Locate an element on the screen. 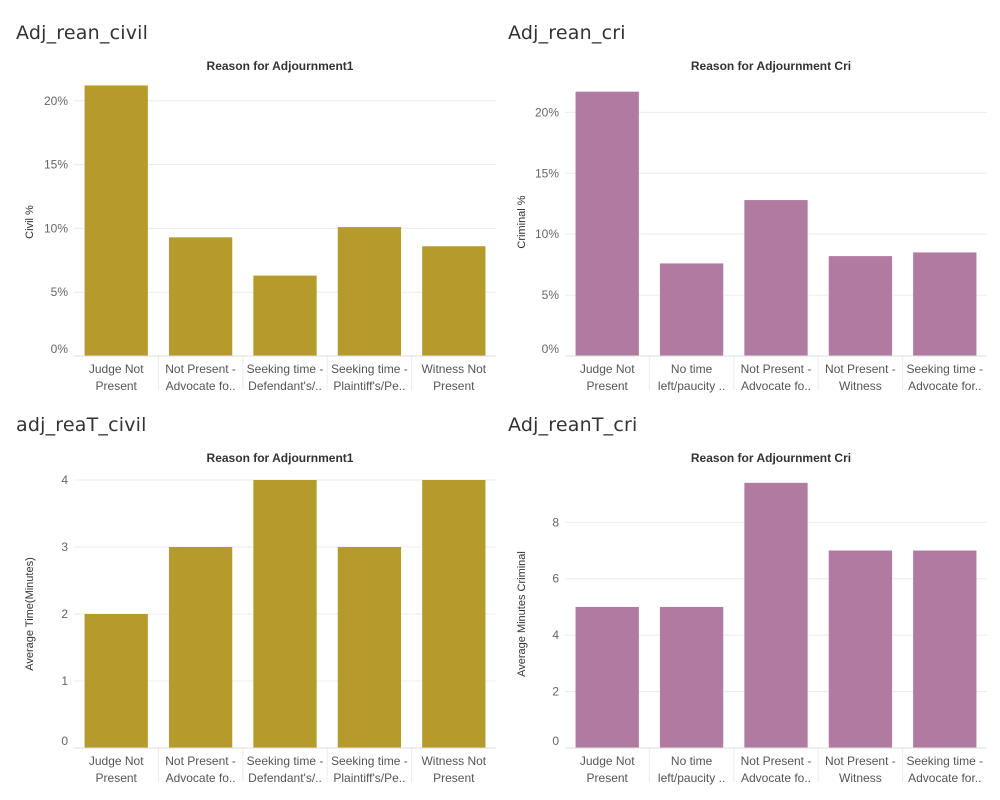 The width and height of the screenshot is (1000, 800). y-axis-title: Civil % is located at coordinates (30, 222).